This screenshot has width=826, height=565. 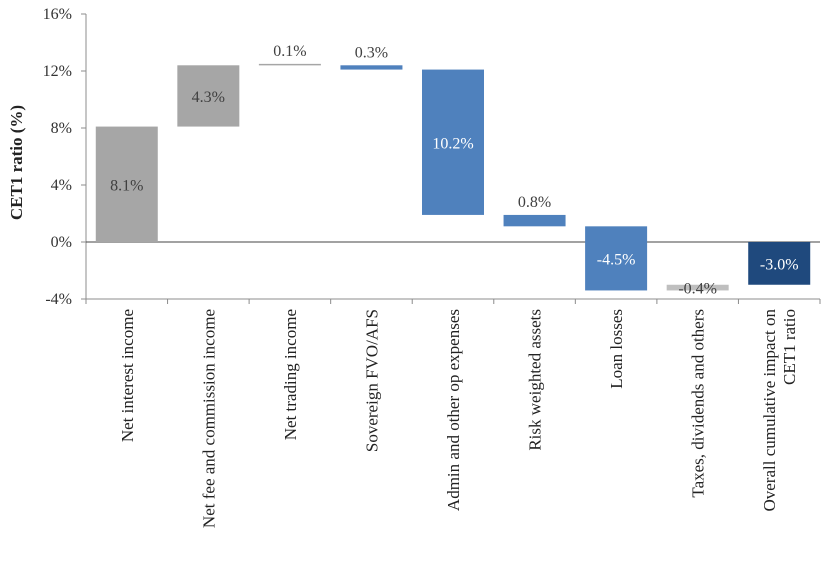 What do you see at coordinates (16, 162) in the screenshot?
I see `y-axis-title: CET1 ratio (%)` at bounding box center [16, 162].